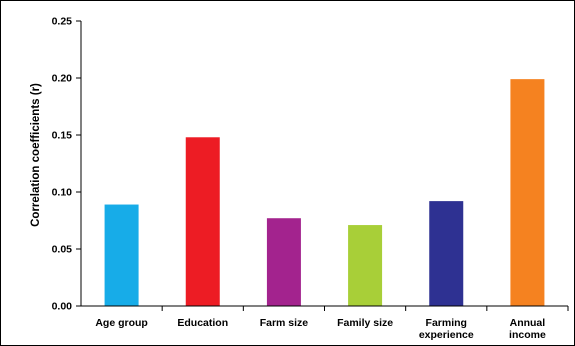 The height and width of the screenshot is (346, 575). Describe the element at coordinates (62, 136) in the screenshot. I see `y-tick-label: 0.15` at that location.